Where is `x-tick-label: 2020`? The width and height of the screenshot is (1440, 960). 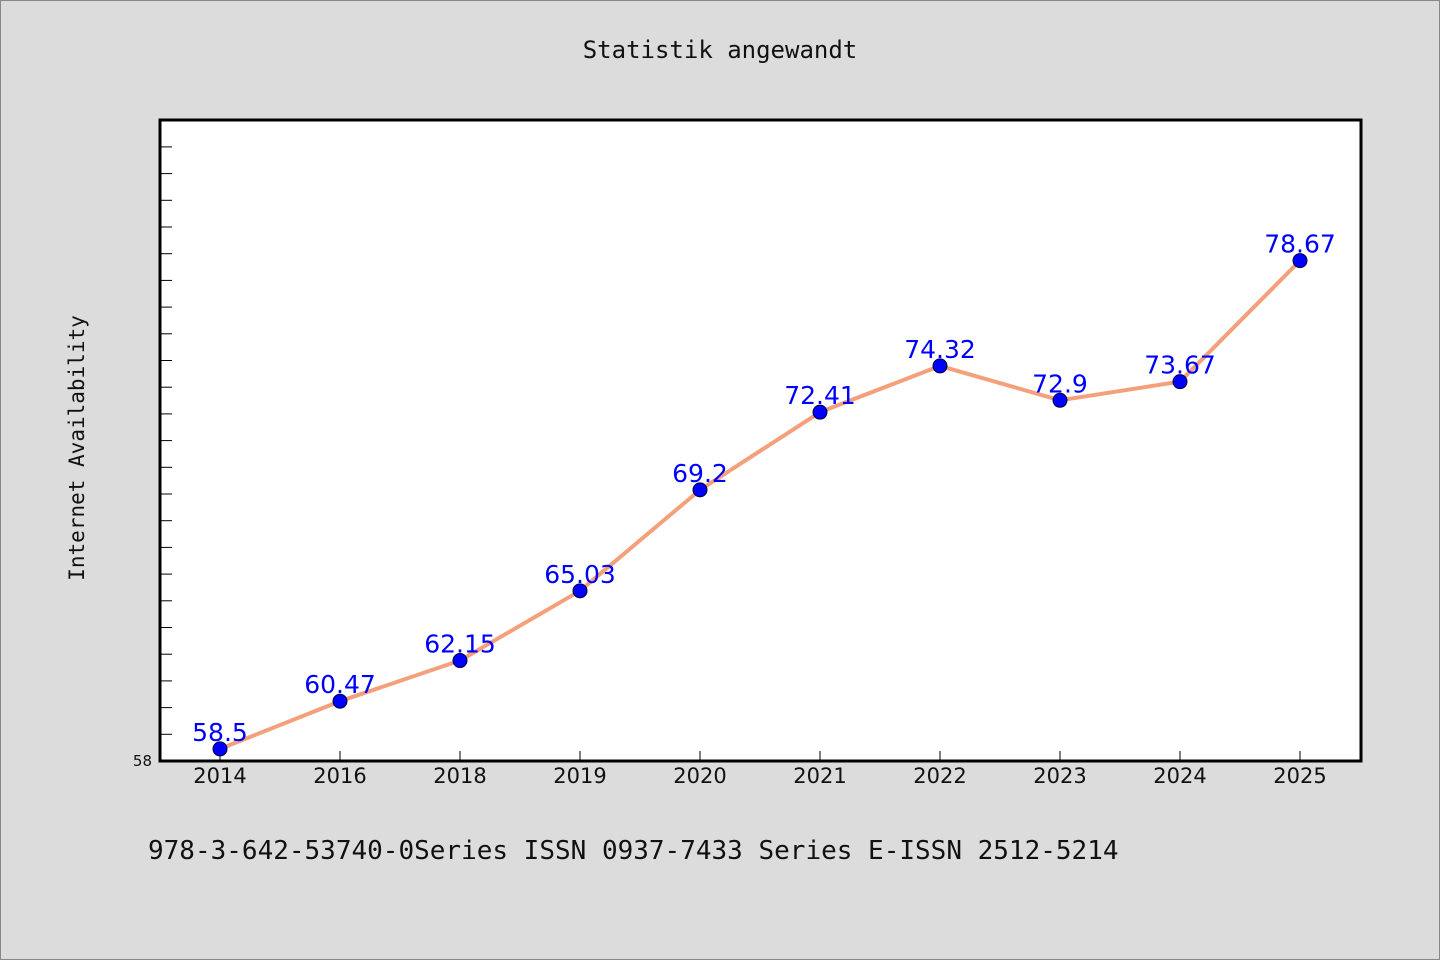 x-tick-label: 2020 is located at coordinates (699, 776).